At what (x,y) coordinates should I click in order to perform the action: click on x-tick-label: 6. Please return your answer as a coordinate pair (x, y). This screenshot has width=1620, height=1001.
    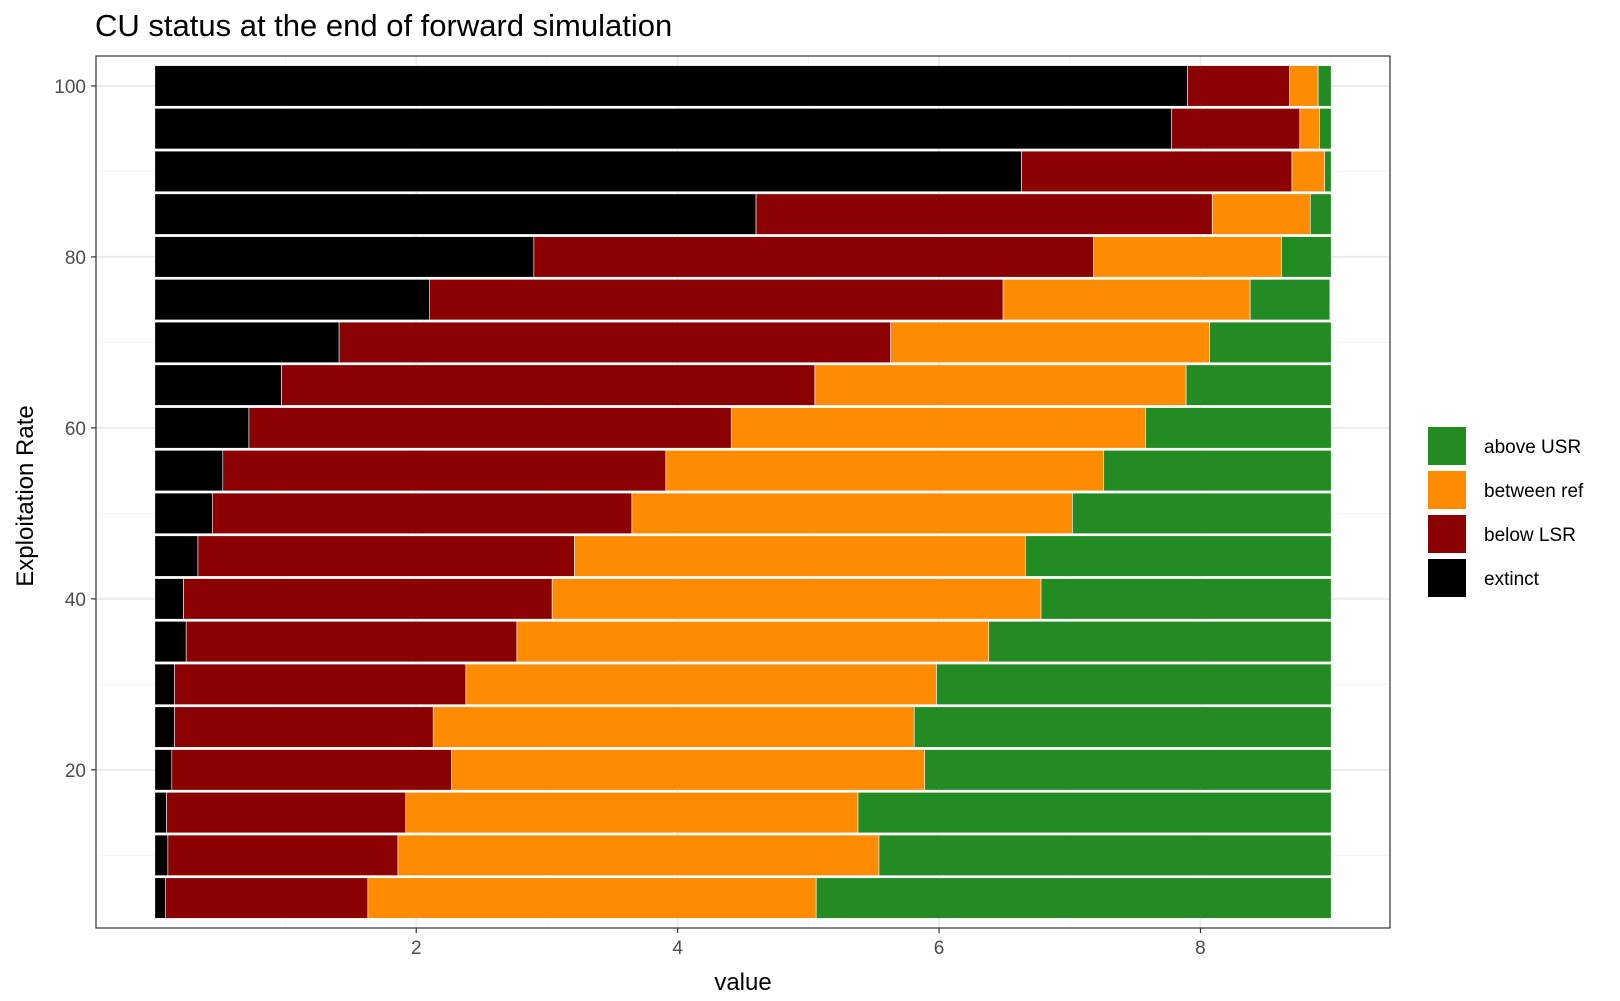
    Looking at the image, I should click on (939, 948).